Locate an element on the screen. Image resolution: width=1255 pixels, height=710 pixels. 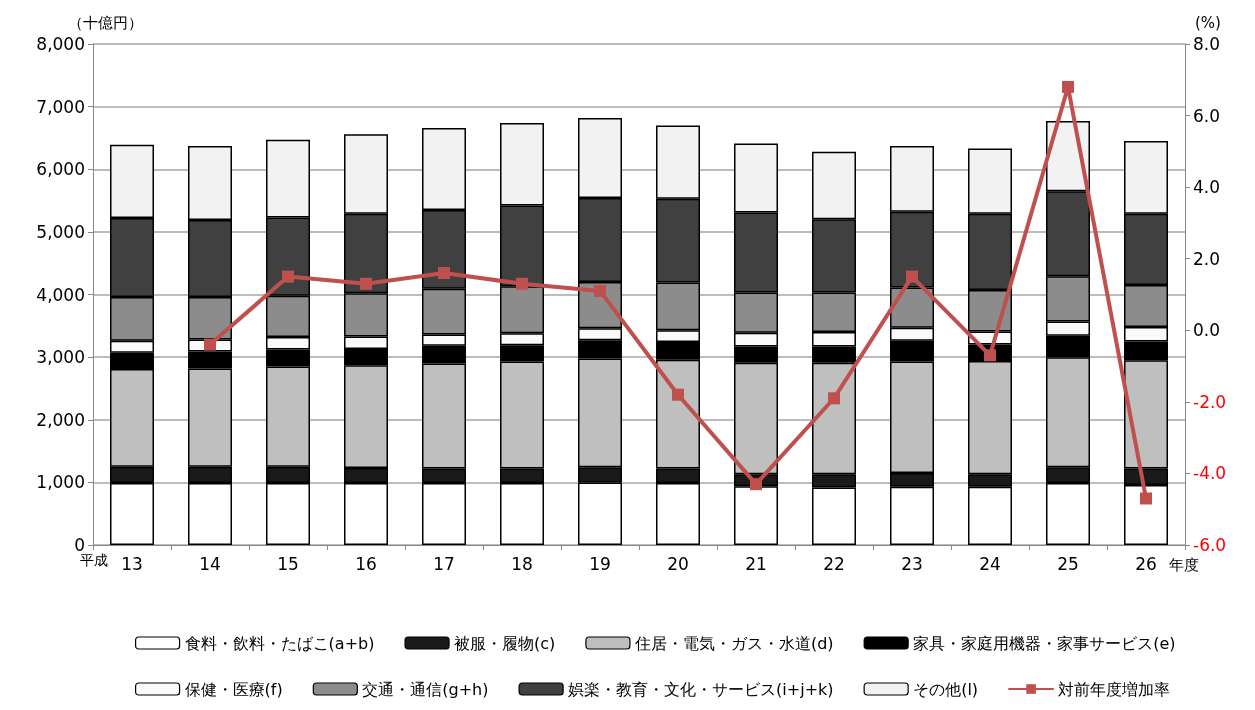
text: 平成 is located at coordinates (94, 560).